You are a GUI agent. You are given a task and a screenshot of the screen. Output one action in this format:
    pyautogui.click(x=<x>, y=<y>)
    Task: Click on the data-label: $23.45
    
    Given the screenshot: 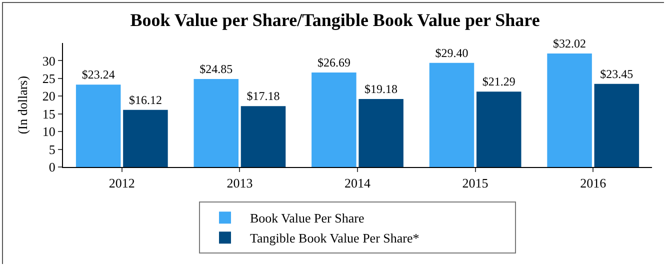 What is the action you would take?
    pyautogui.click(x=617, y=73)
    